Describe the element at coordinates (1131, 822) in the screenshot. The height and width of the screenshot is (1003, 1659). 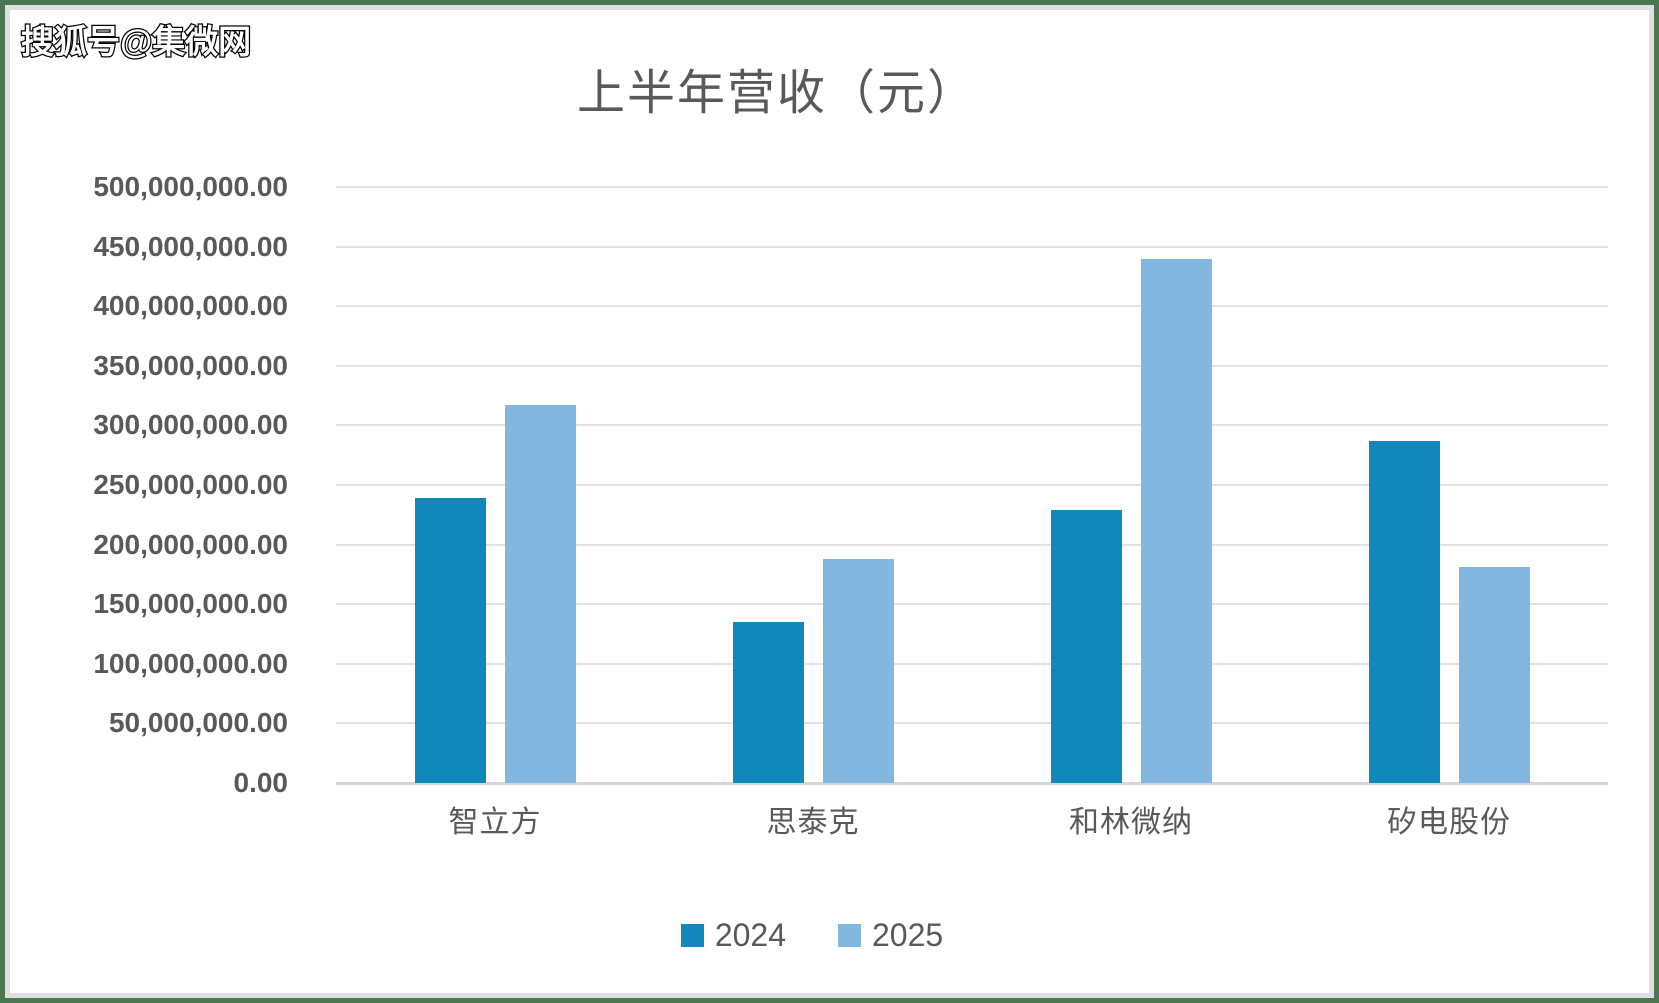
I see `x-axis-category-label: 和林微纳` at that location.